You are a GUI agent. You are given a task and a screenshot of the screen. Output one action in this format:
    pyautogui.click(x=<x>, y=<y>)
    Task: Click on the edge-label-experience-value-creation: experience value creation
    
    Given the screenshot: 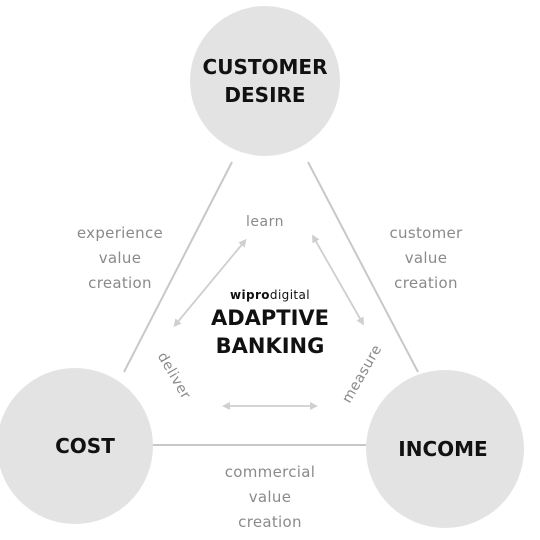 What is the action you would take?
    pyautogui.click(x=120, y=258)
    